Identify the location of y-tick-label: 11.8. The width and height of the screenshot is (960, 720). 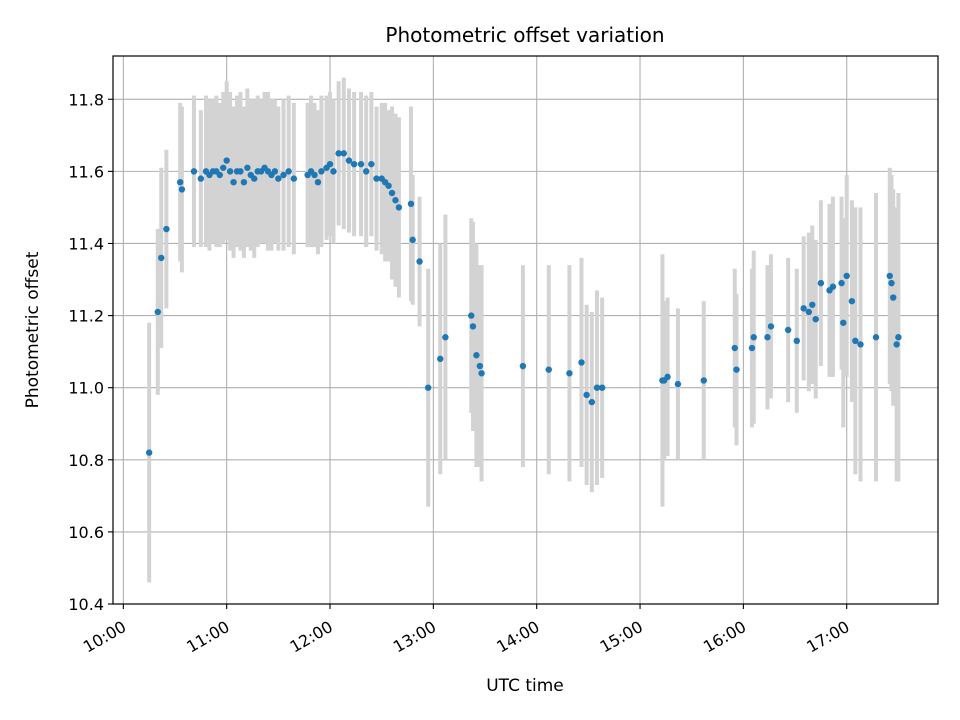
(86, 99).